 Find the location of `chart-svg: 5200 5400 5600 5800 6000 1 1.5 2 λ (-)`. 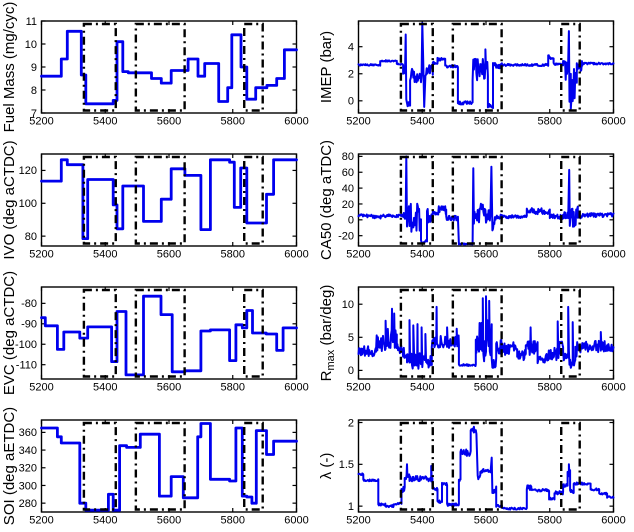

chart-svg: 5200 5400 5600 5800 6000 1 1.5 2 λ (-) is located at coordinates (472, 472).